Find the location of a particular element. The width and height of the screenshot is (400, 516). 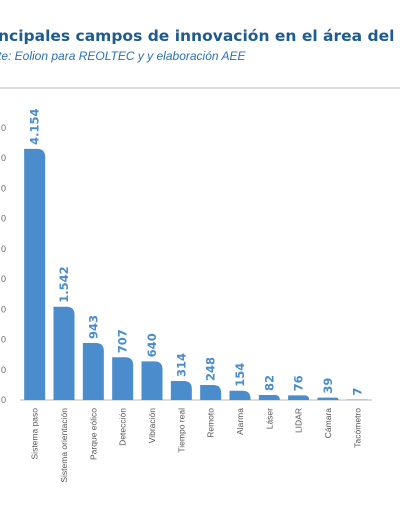

data-label: 707 is located at coordinates (123, 341).